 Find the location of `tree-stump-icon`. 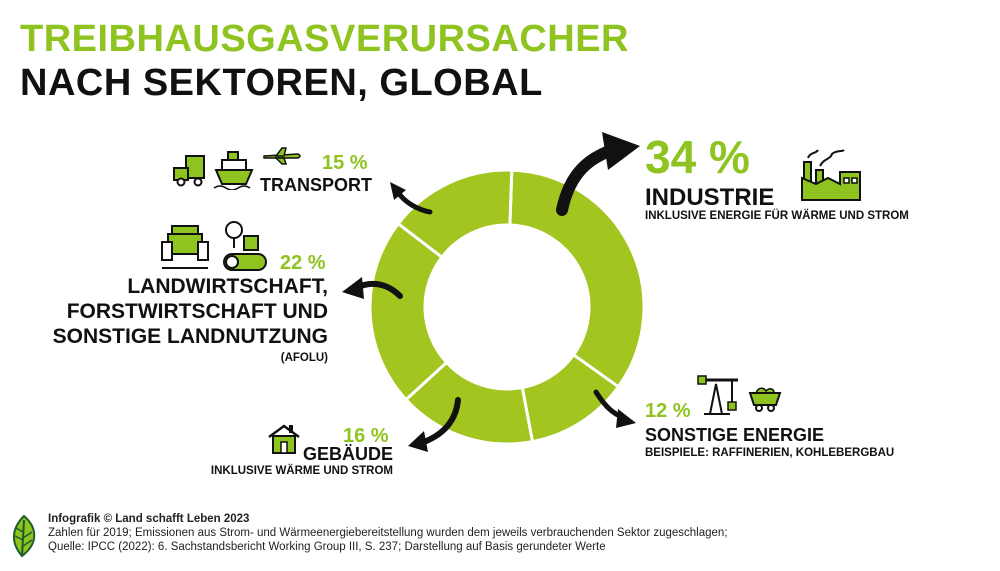

tree-stump-icon is located at coordinates (245, 246).